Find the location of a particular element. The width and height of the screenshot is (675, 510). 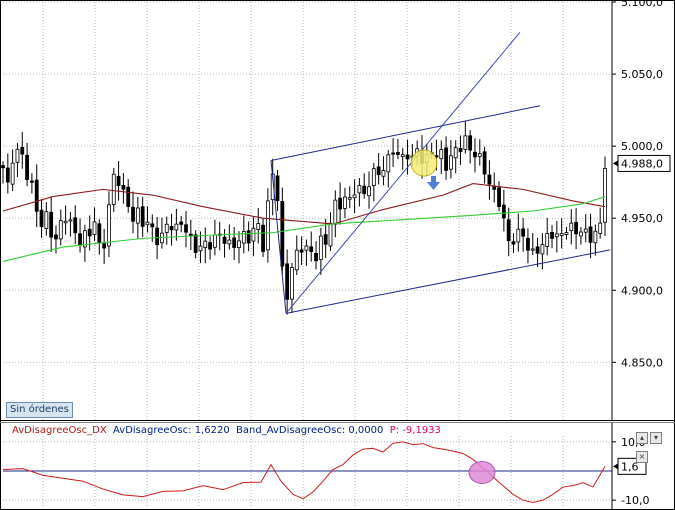

osc-value: AvDisagreeOsc: 1,6220 is located at coordinates (171, 430).